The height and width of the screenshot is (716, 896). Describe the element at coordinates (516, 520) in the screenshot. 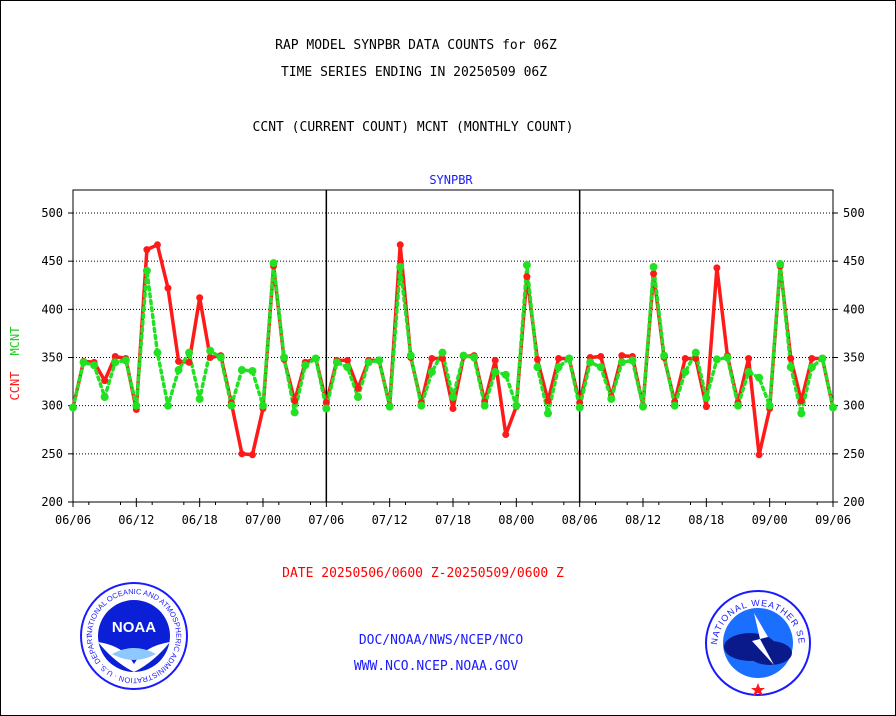

I see `x-tick-label: 08/00` at that location.